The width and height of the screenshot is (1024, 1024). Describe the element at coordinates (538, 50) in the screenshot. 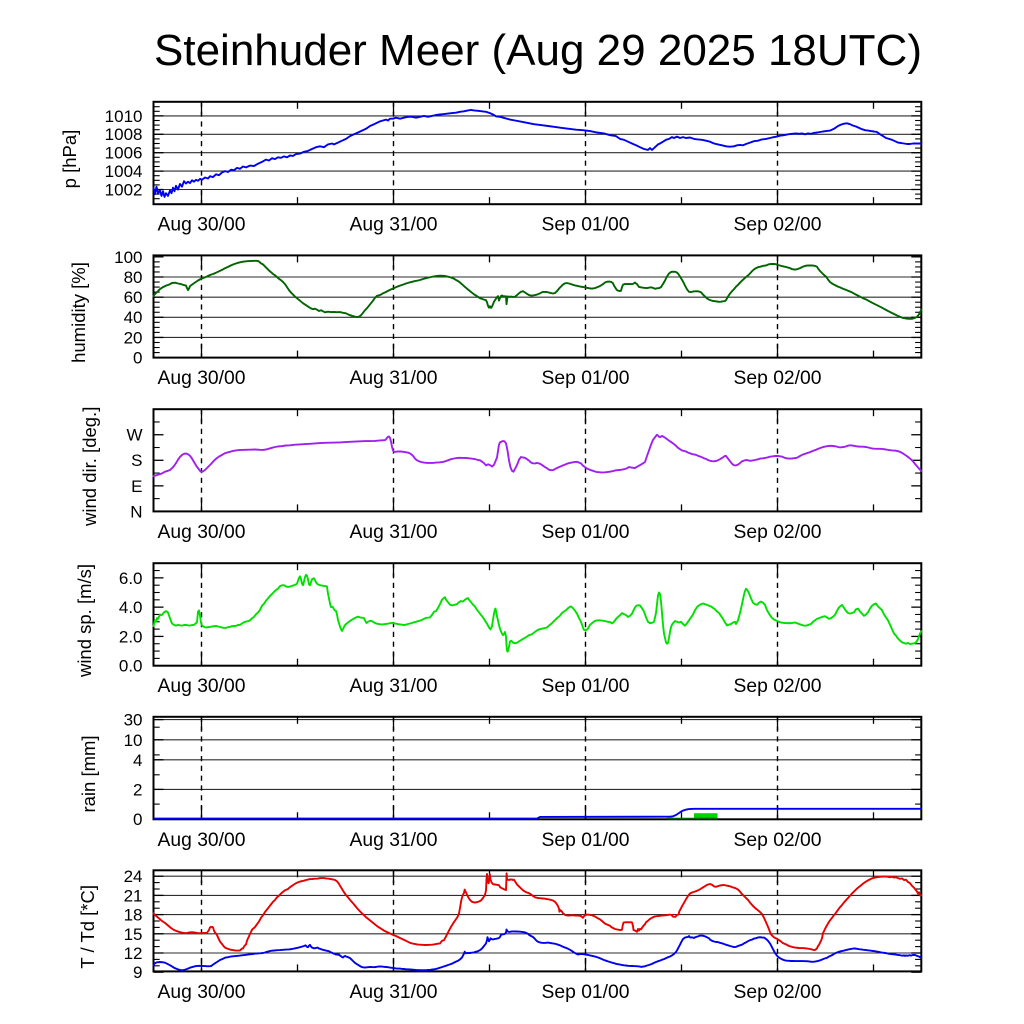

I see `svg-text:Steinhuder Meer (Aug 29 2025 1: Steinhuder Meer (Aug 29 2025 18UTC)` at that location.